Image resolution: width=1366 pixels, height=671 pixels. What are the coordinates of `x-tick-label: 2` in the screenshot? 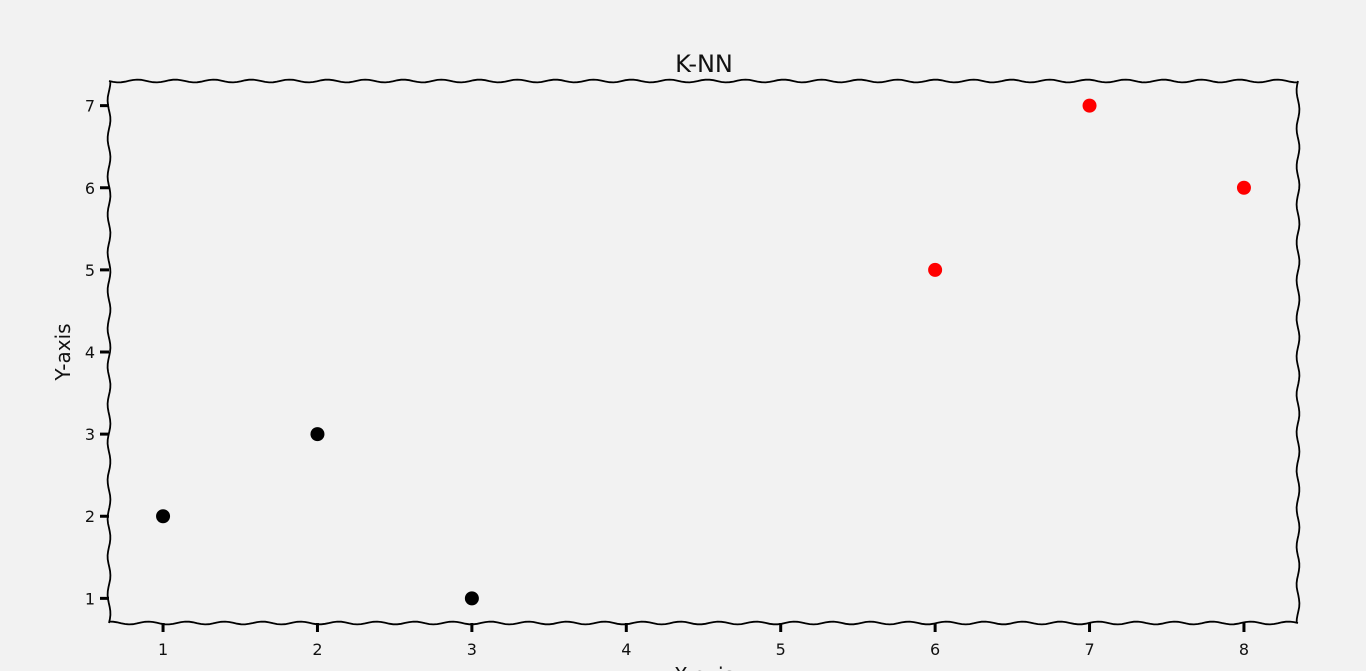 It's located at (317, 649).